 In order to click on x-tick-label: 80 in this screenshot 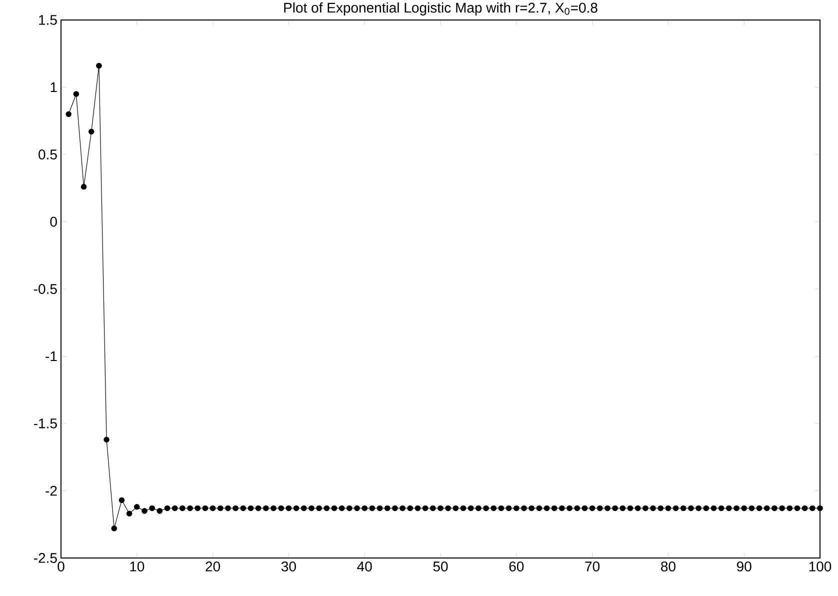, I will do `click(668, 567)`.